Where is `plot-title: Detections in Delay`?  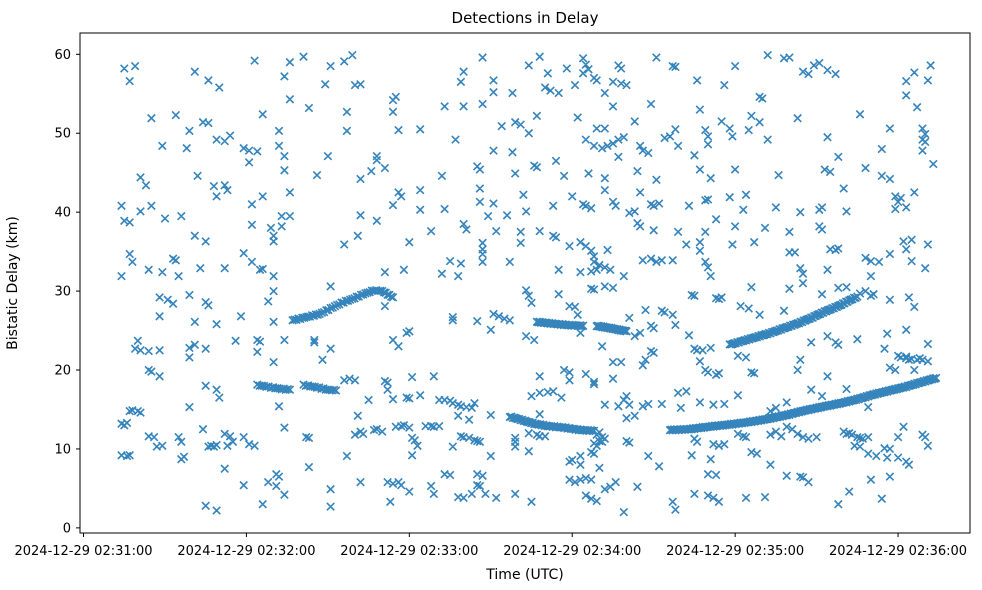 plot-title: Detections in Delay is located at coordinates (525, 18).